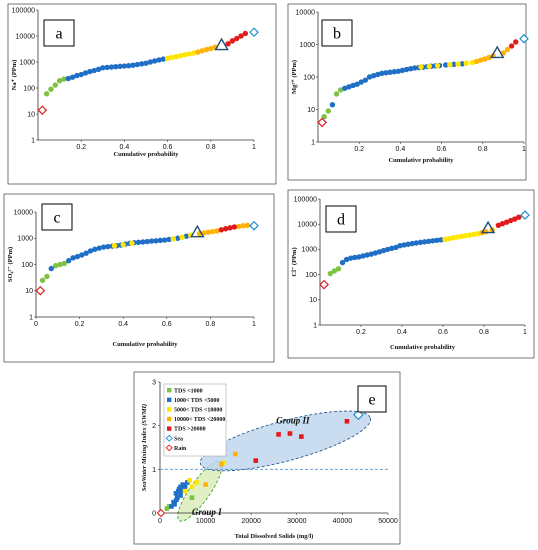 The height and width of the screenshot is (550, 538). What do you see at coordinates (144, 447) in the screenshot?
I see `y-axis-label: SeaWater Mixing Index (SWMI)` at bounding box center [144, 447].